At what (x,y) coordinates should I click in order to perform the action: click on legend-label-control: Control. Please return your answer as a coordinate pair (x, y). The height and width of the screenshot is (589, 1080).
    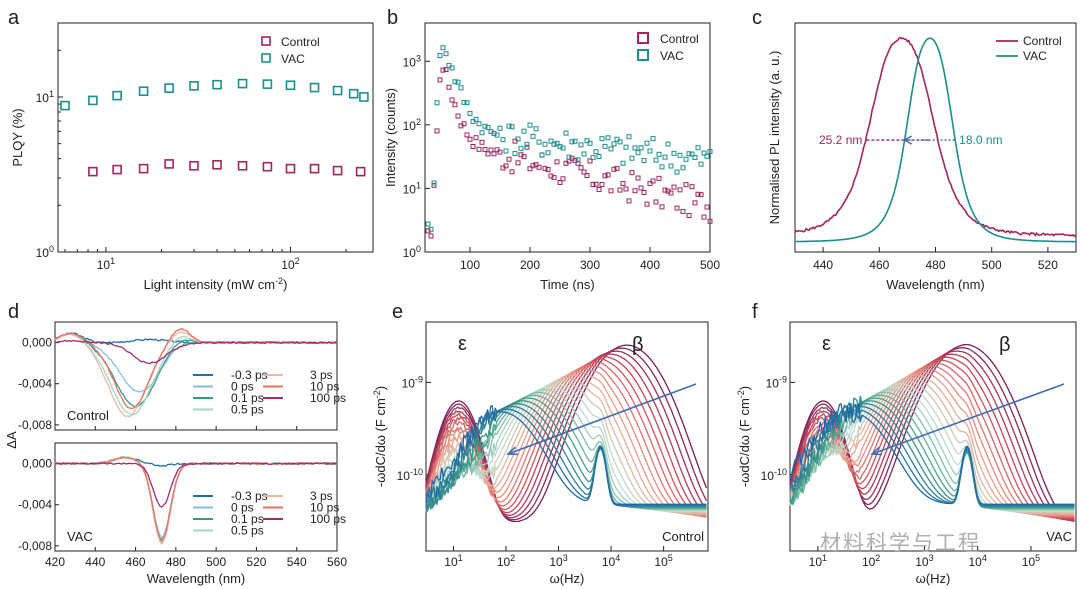
    Looking at the image, I should click on (1042, 41).